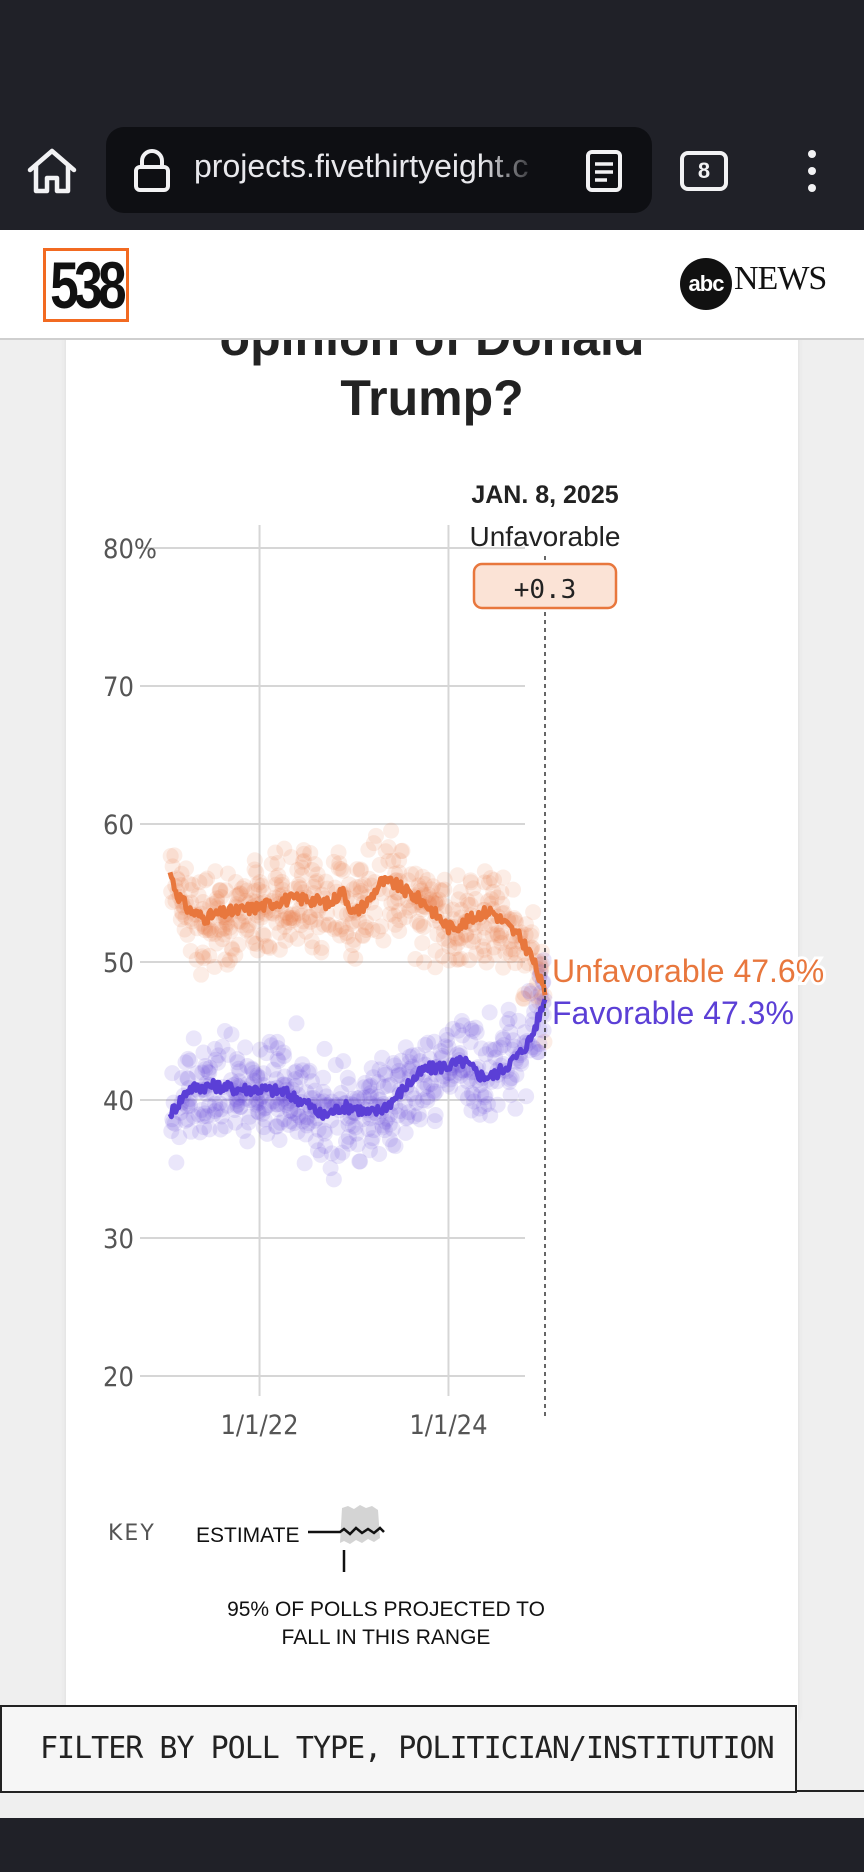 The image size is (864, 1872). Describe the element at coordinates (812, 171) in the screenshot. I see `more-options-icon` at that location.